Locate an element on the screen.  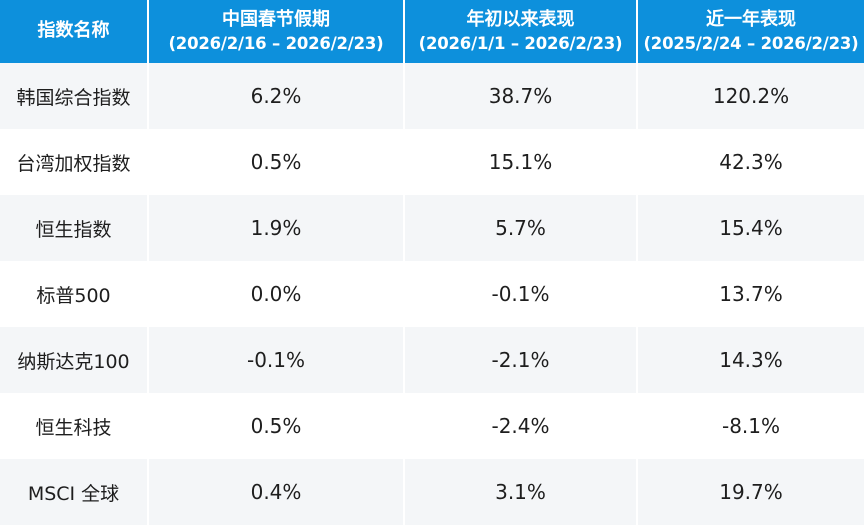
index-name: 恒生指数 is located at coordinates (73, 229).